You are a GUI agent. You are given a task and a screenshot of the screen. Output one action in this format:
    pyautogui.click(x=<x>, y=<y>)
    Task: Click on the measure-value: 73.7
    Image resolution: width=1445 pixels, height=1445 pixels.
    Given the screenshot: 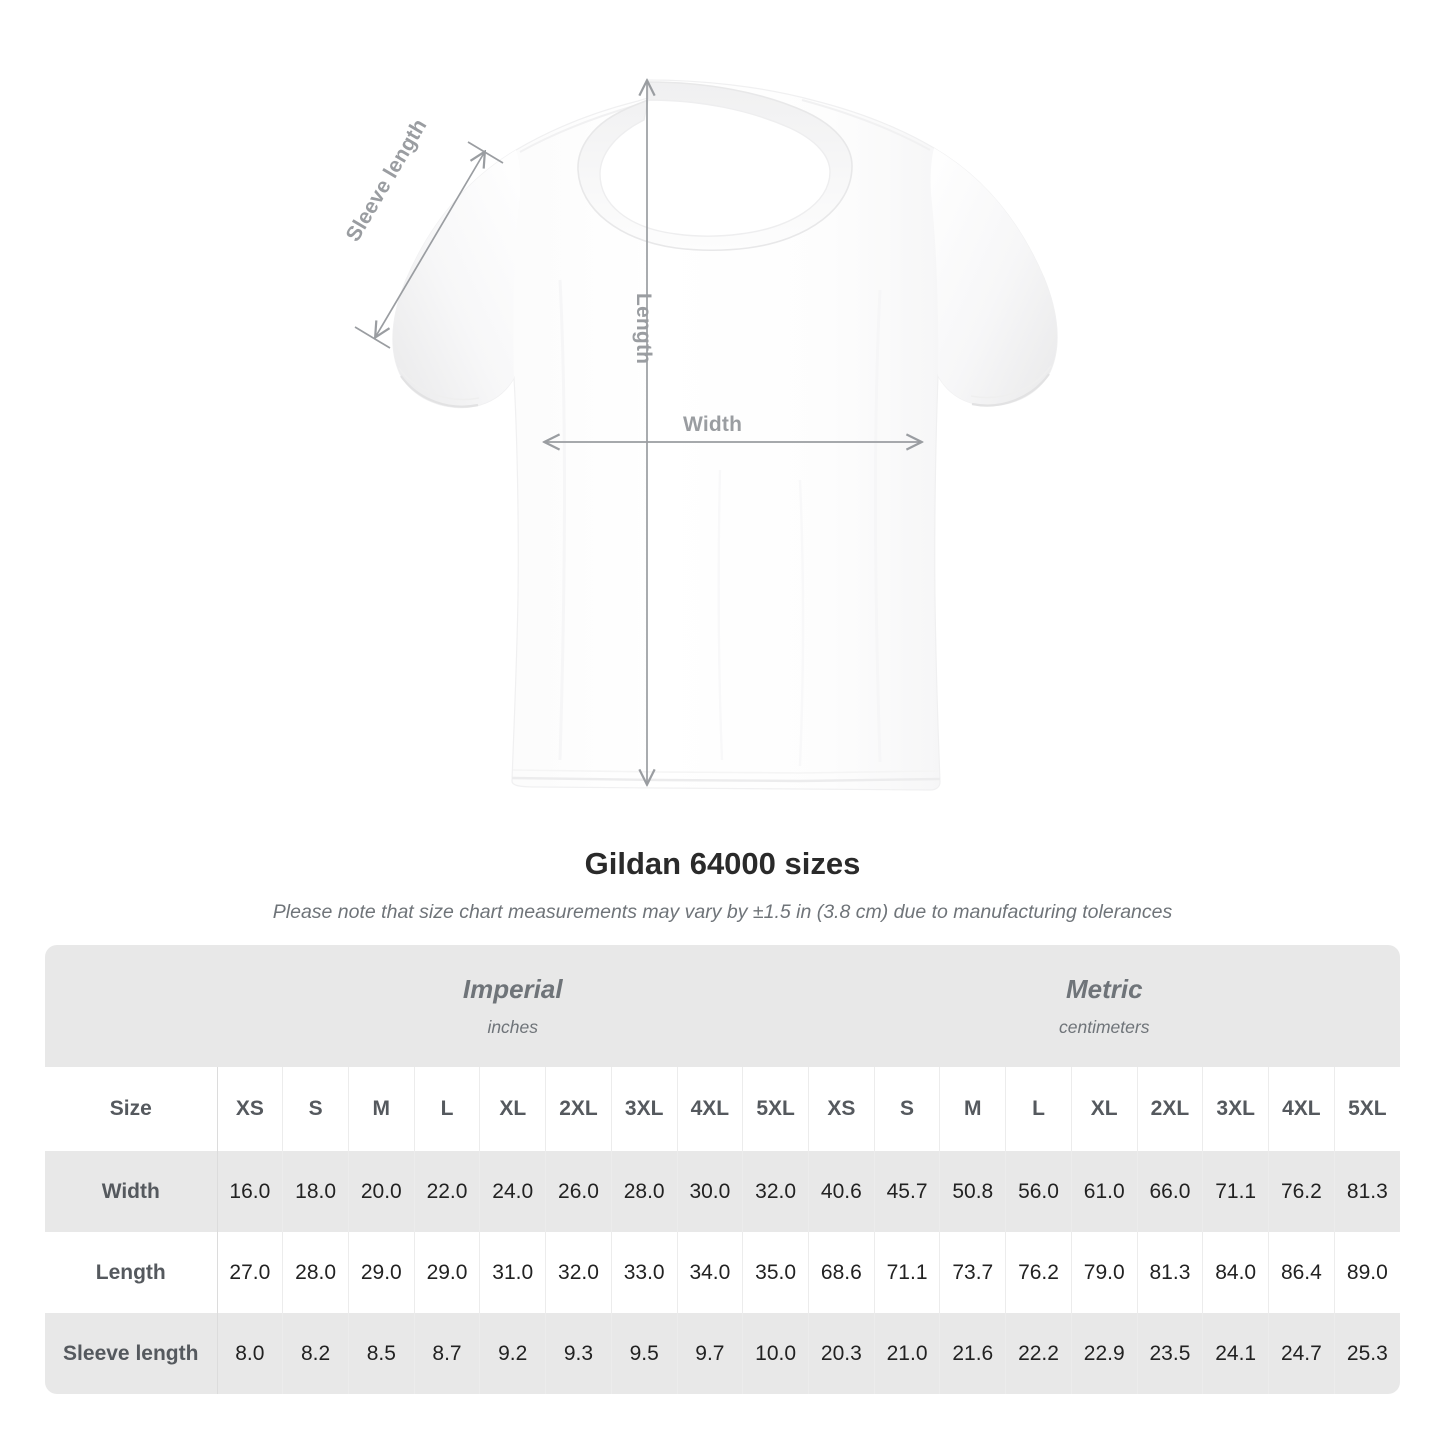 What is the action you would take?
    pyautogui.click(x=973, y=1272)
    